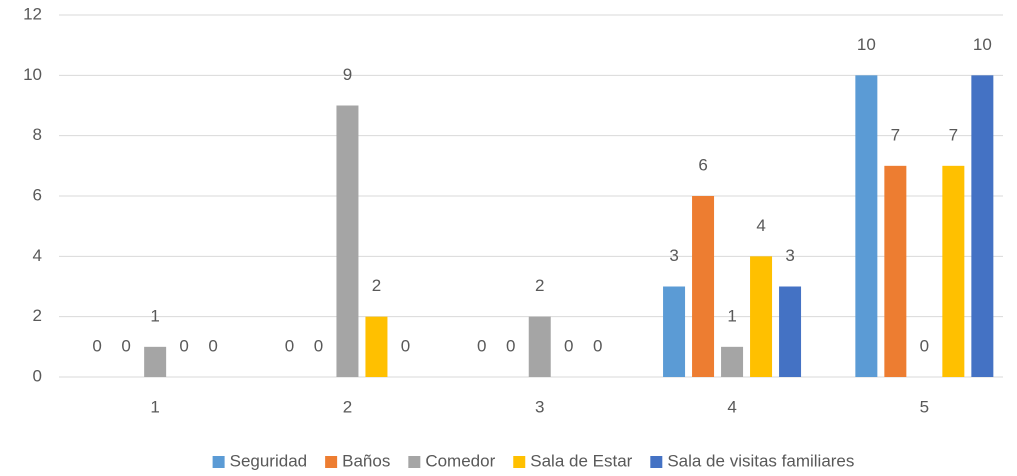  I want to click on y-tick-label: 4, so click(37, 255).